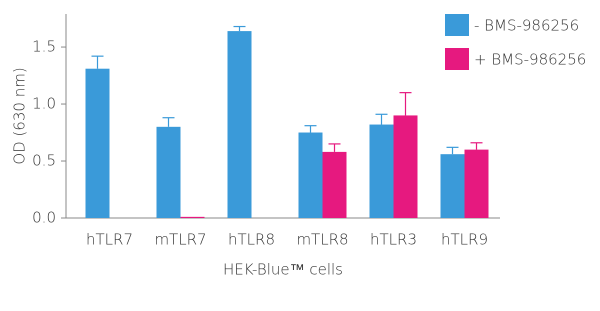 The height and width of the screenshot is (311, 600). What do you see at coordinates (20, 115) in the screenshot?
I see `y-axis-label: OD (630 nm)` at bounding box center [20, 115].